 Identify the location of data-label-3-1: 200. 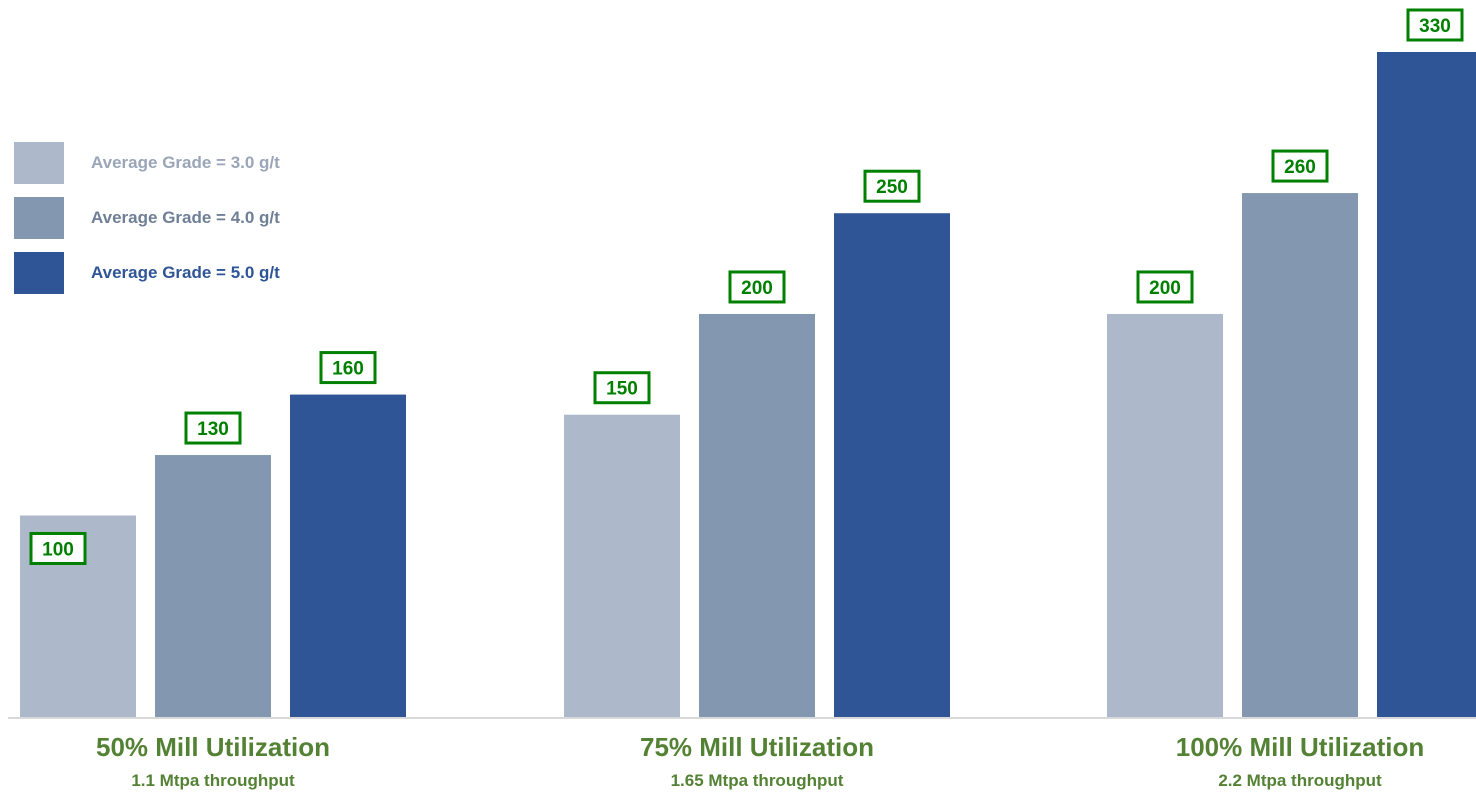
(1165, 288).